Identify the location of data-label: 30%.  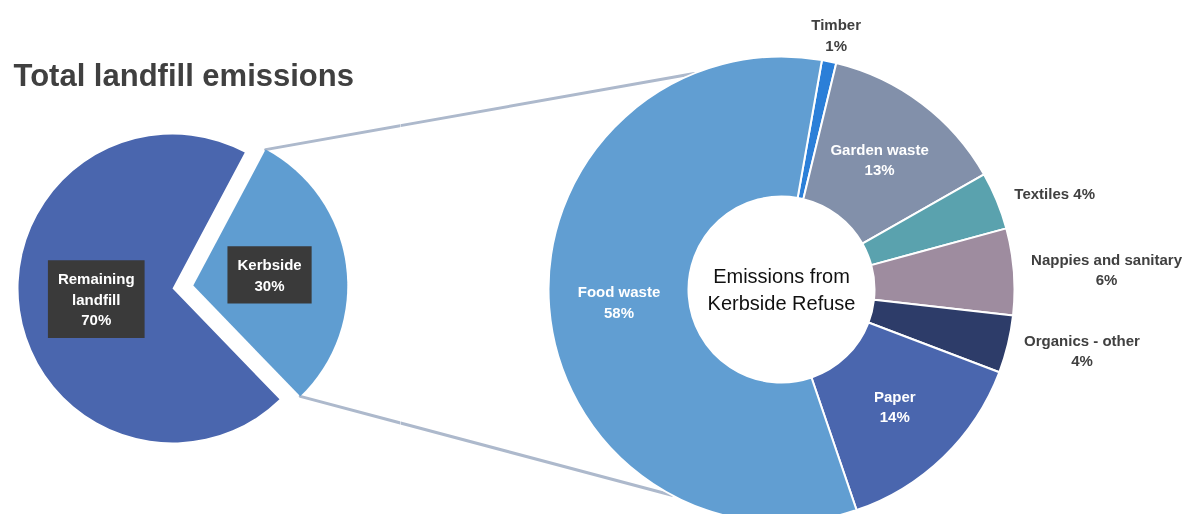
(269, 285).